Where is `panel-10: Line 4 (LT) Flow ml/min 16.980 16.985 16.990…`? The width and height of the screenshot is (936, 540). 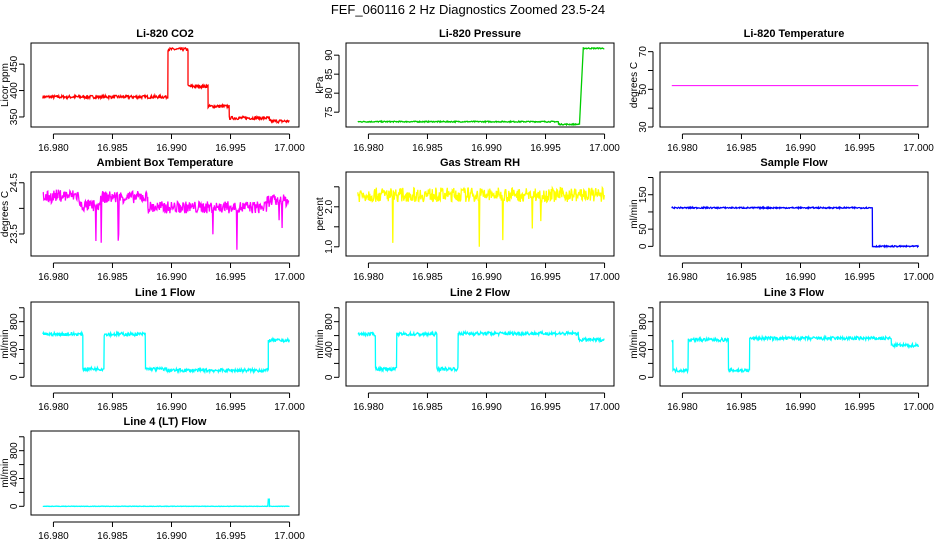
panel-10: Line 4 (LT) Flow ml/min 16.980 16.985 16.990… is located at coordinates (152, 478).